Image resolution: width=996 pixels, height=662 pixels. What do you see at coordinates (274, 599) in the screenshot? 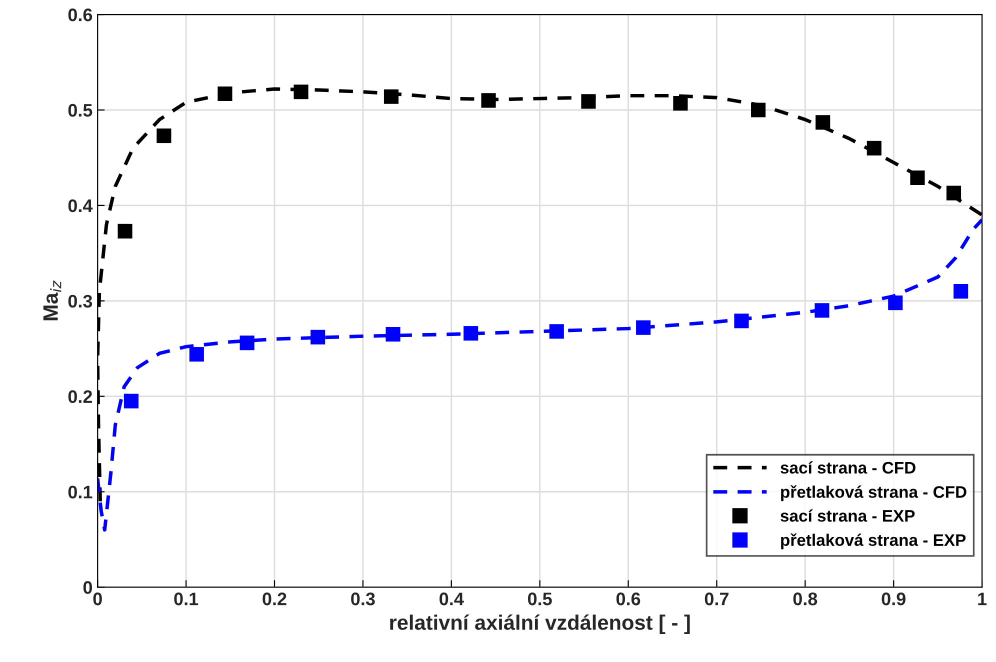
I see `x-tick-label: 0.2` at bounding box center [274, 599].